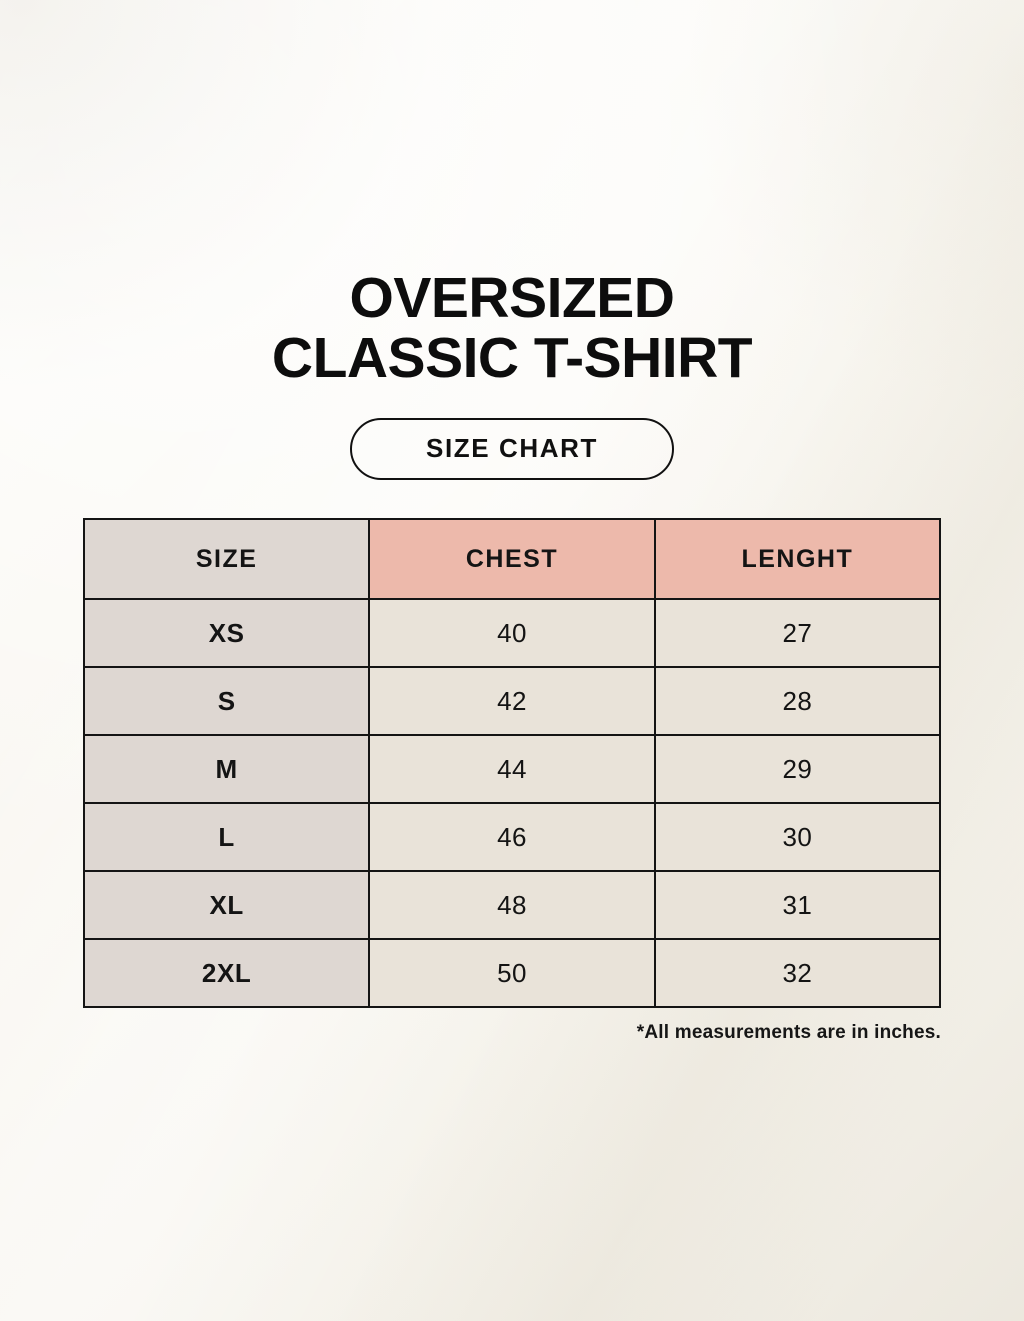 This screenshot has height=1321, width=1024. Describe the element at coordinates (797, 973) in the screenshot. I see `cell-lenght: 32` at that location.